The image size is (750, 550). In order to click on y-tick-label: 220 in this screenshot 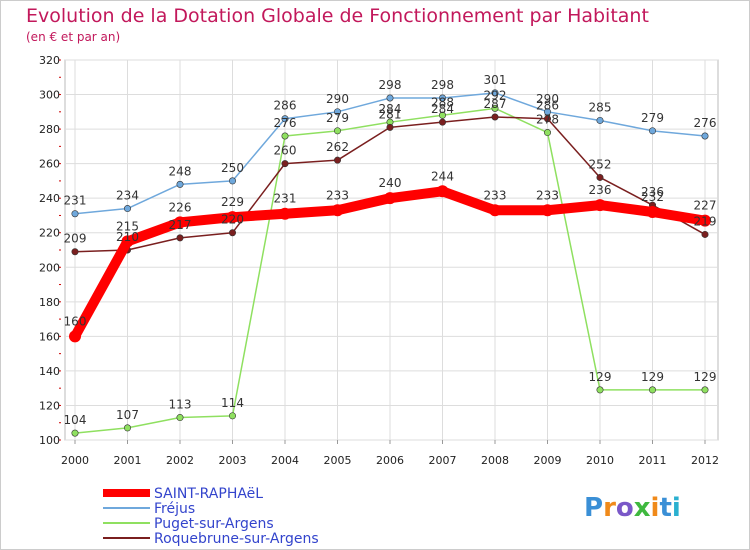, I will do `click(49, 233)`.